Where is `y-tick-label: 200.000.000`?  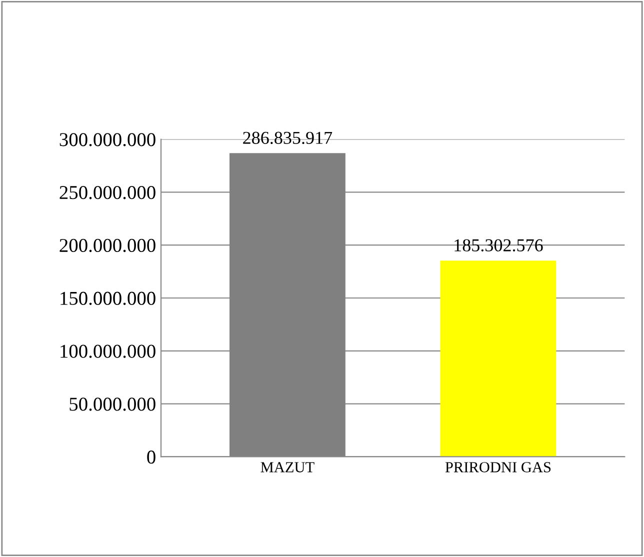 y-tick-label: 200.000.000 is located at coordinates (108, 245).